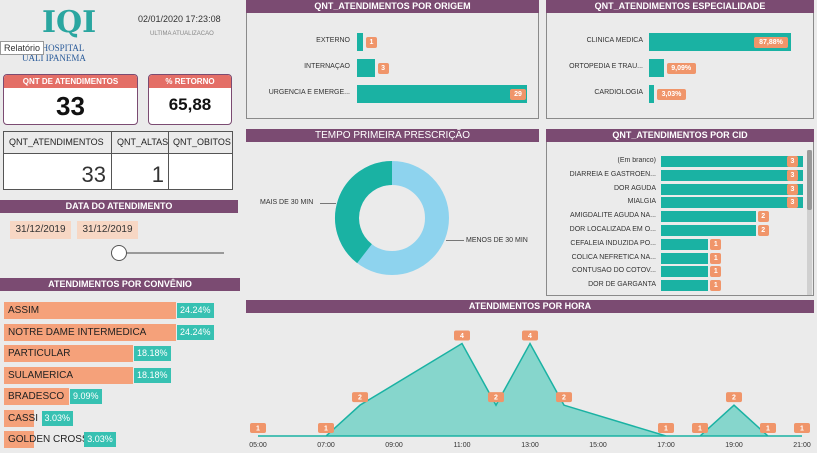  I want to click on hospital-logo: IQI HOSPITAL UALI IPANEMA, so click(70, 32).